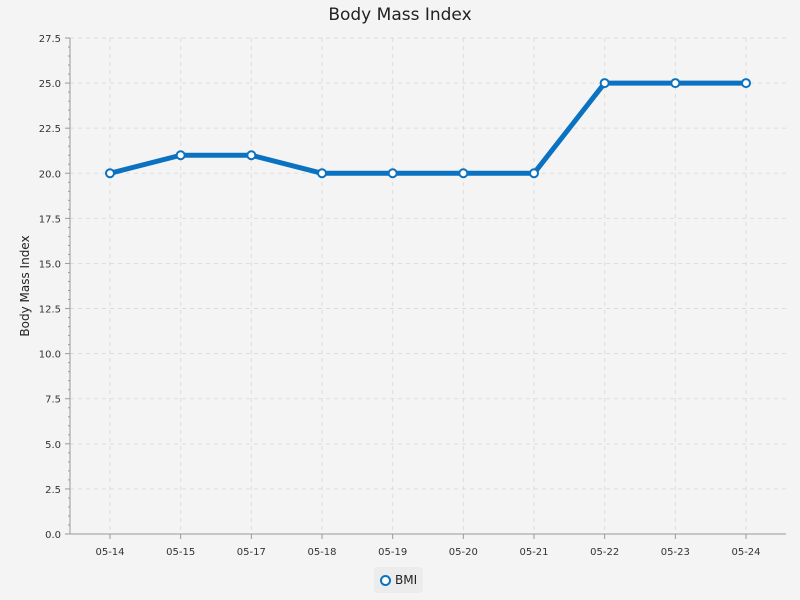  I want to click on x-tick-label: 05-15, so click(180, 552).